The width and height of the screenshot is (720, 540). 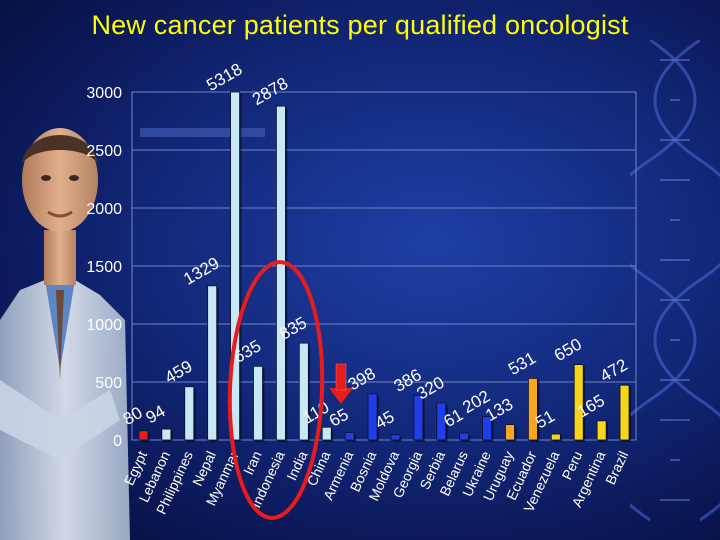 What do you see at coordinates (616, 468) in the screenshot?
I see `x-tick-label-brazil: Brazil` at bounding box center [616, 468].